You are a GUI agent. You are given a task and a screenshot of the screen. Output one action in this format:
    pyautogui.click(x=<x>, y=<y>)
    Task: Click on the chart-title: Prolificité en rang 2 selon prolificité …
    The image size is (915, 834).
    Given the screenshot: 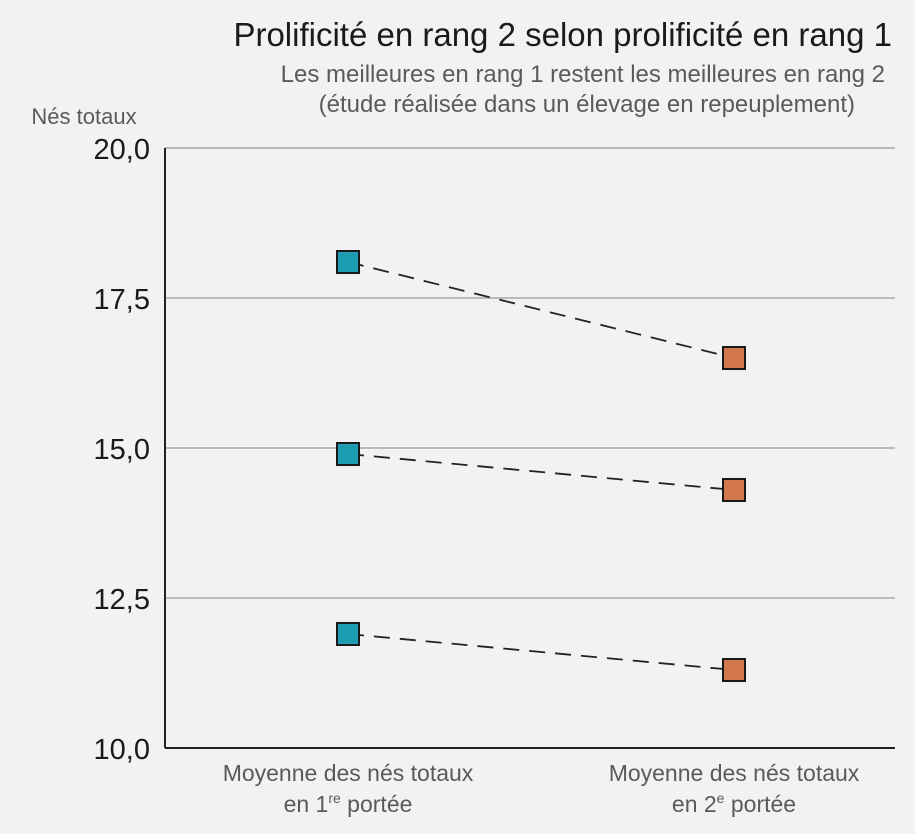 What is the action you would take?
    pyautogui.click(x=562, y=34)
    